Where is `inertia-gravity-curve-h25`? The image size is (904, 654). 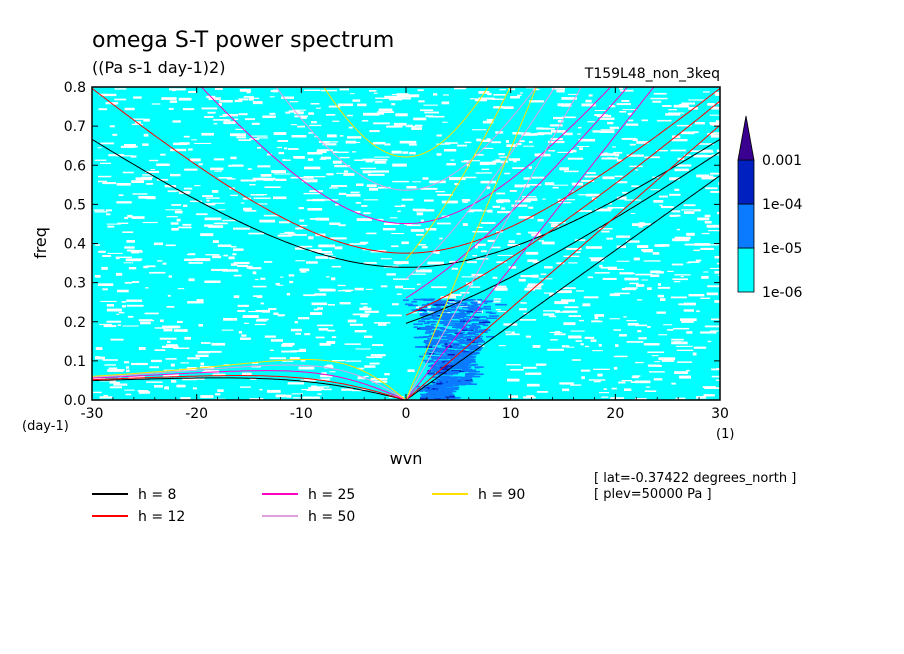
inertia-gravity-curve-h25 is located at coordinates (406, 156).